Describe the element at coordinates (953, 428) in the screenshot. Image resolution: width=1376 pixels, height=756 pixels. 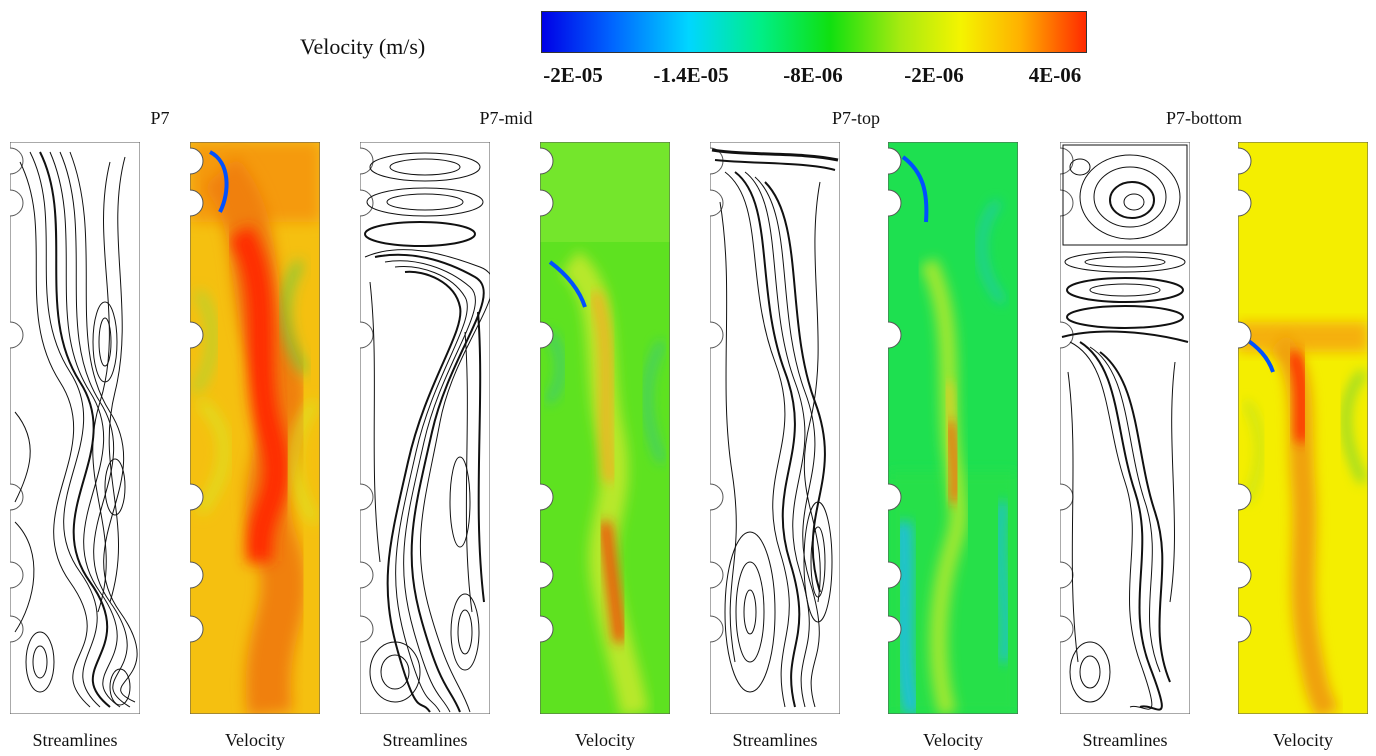
I see `velocity-panel-p7-top` at that location.